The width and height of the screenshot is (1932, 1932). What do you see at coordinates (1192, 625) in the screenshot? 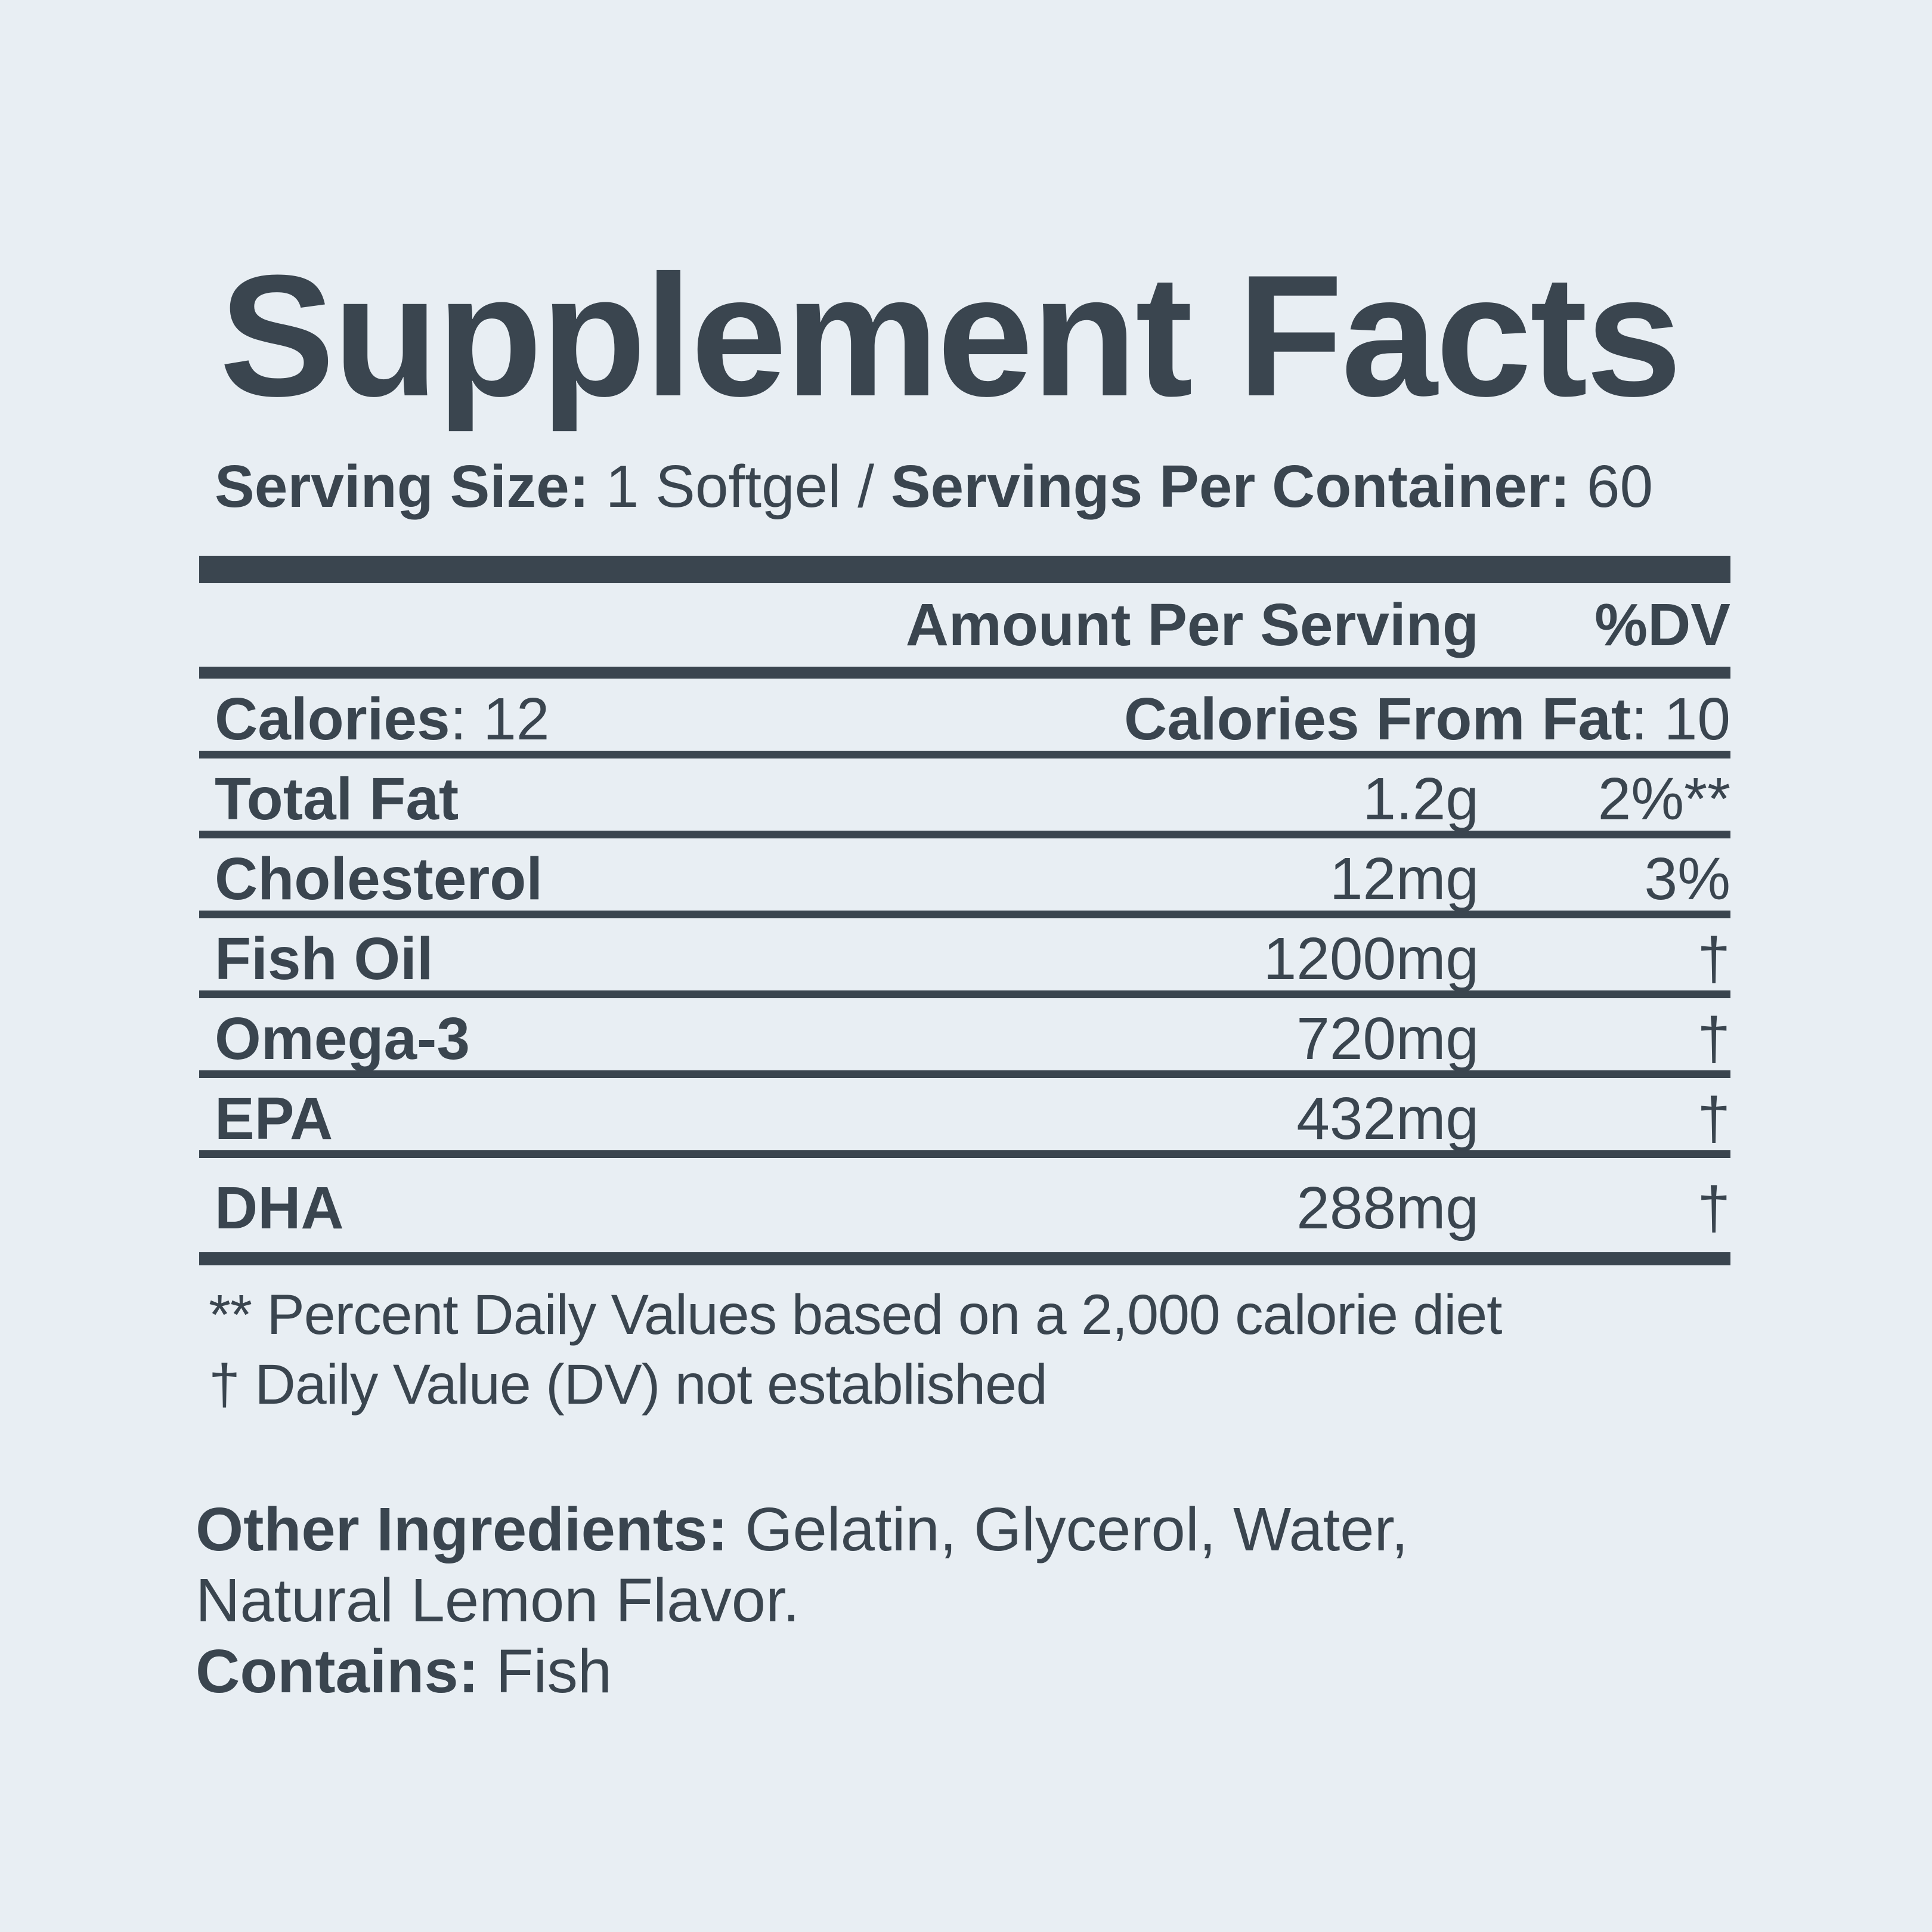
I see `amount-per-serving-header: Amount Per Serving` at bounding box center [1192, 625].